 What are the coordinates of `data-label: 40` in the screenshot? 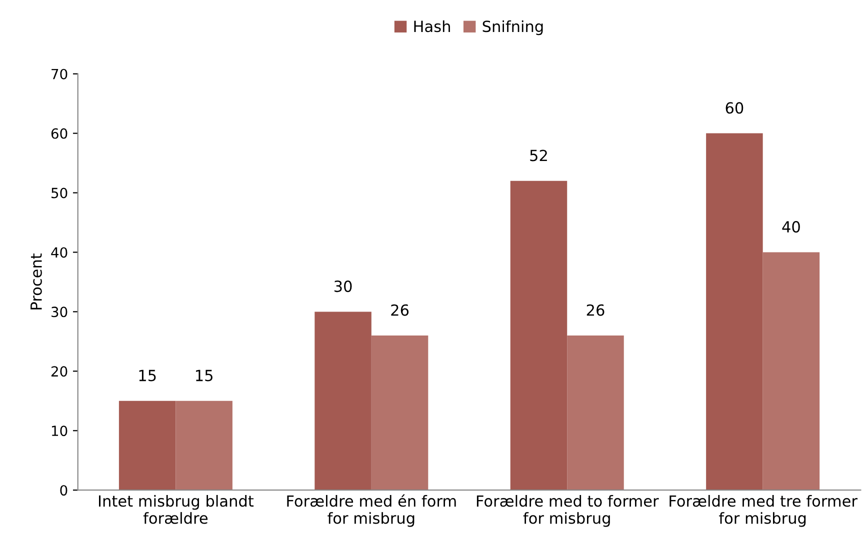 It's located at (791, 227).